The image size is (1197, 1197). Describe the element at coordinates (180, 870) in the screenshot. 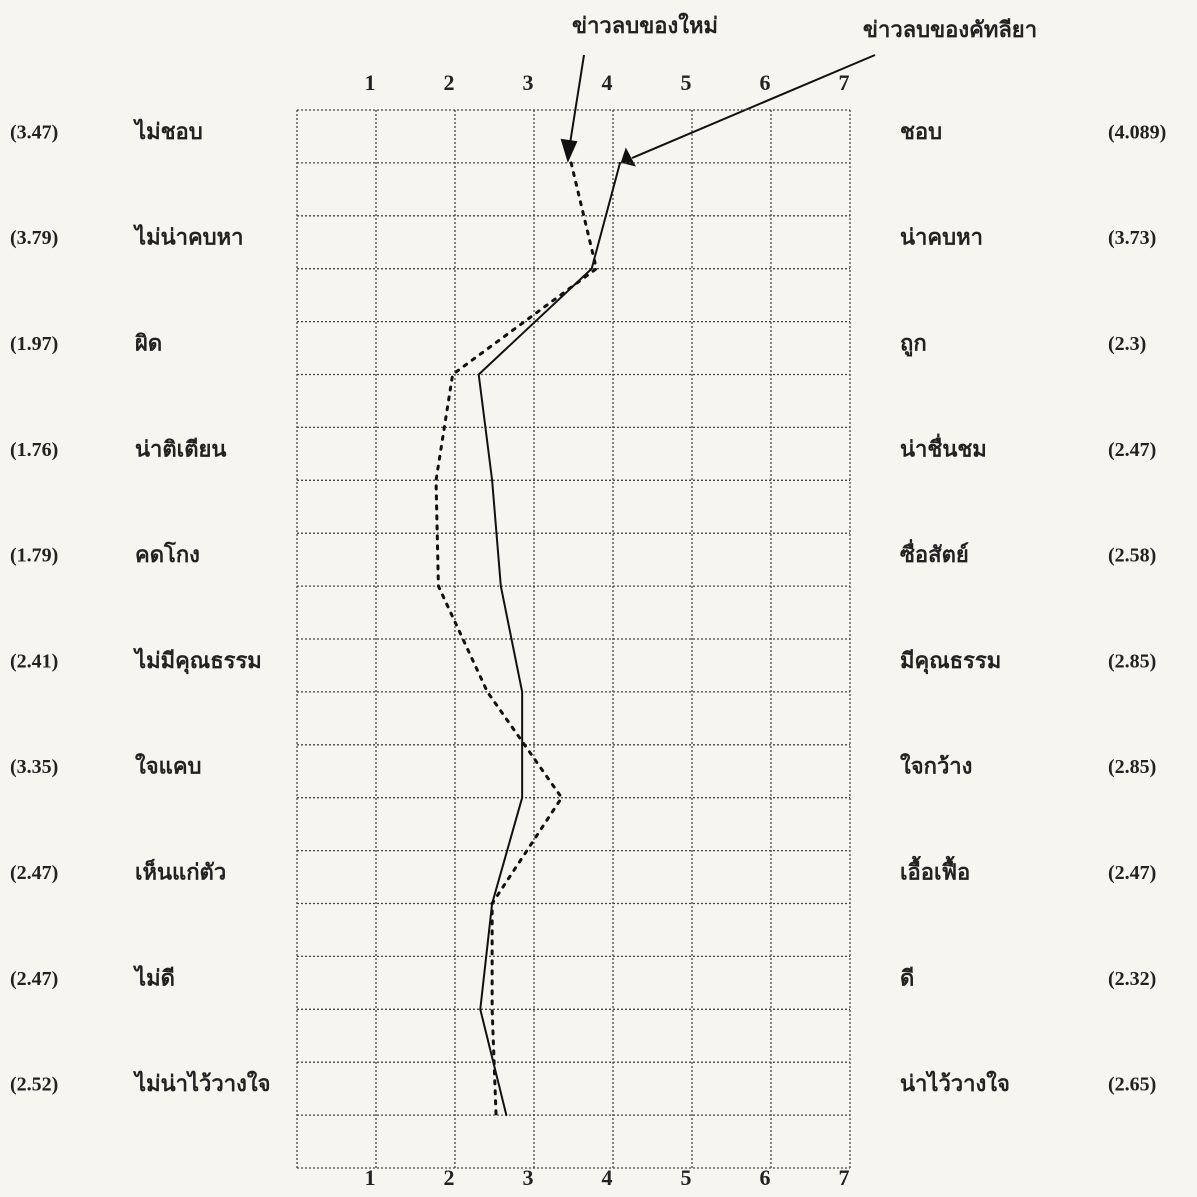

I see `left-label: เห็นแก่ตัว` at that location.